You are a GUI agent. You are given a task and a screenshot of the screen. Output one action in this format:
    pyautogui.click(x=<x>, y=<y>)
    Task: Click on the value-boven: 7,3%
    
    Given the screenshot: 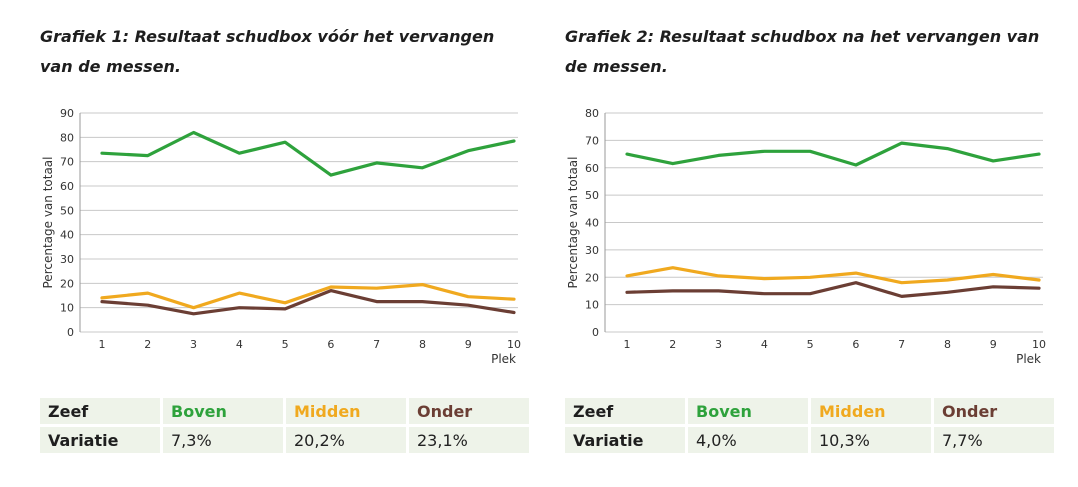 What is the action you would take?
    pyautogui.click(x=223, y=440)
    